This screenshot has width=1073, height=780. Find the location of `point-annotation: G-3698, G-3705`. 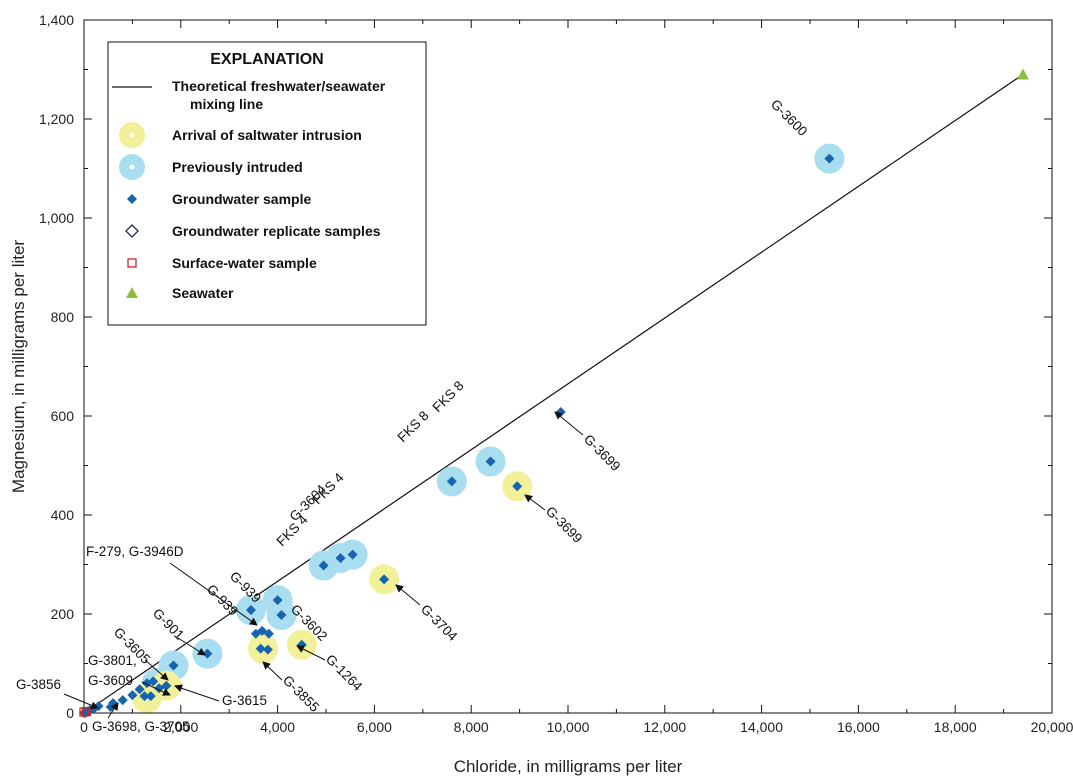

point-annotation: G-3698, G-3705 is located at coordinates (141, 726).